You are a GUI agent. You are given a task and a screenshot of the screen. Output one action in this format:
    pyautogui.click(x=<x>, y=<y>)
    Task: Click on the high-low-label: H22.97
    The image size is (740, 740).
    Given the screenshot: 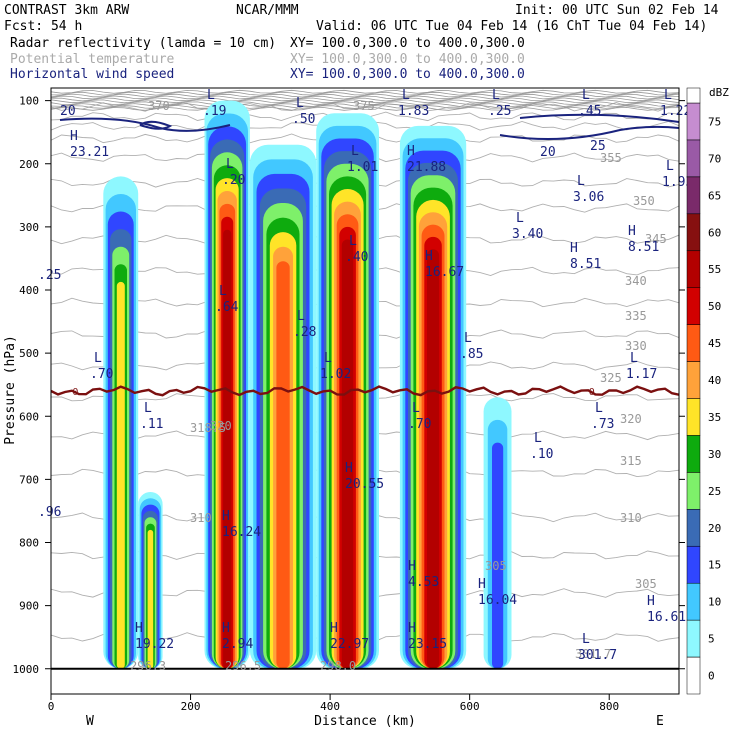 What is the action you would take?
    pyautogui.click(x=349, y=636)
    